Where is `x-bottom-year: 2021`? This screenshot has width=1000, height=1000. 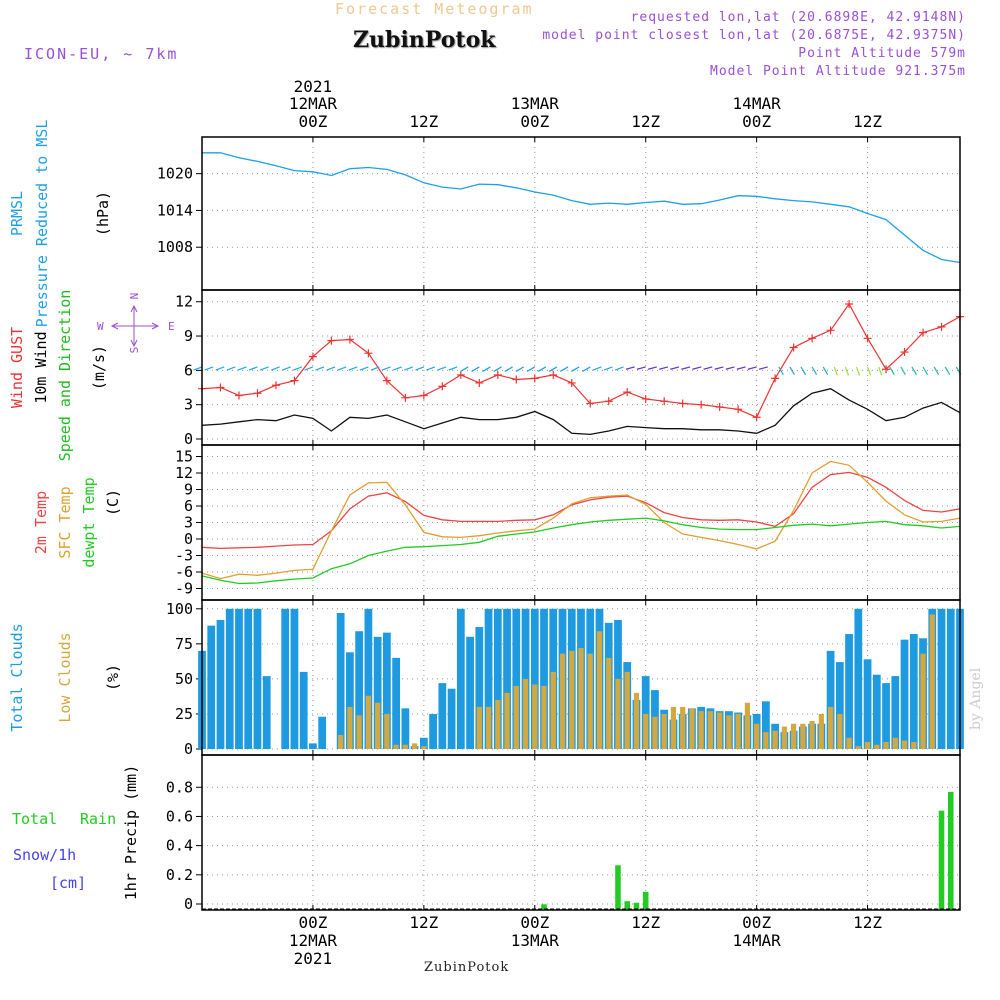 x-bottom-year: 2021 is located at coordinates (313, 958).